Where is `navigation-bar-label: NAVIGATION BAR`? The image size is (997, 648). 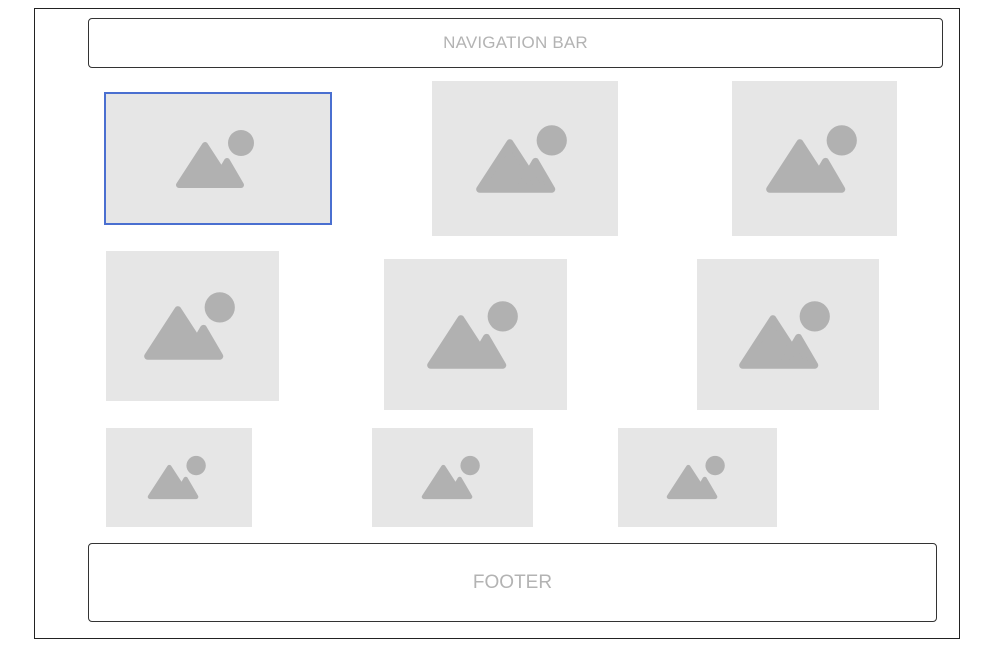
navigation-bar-label: NAVIGATION BAR is located at coordinates (515, 42).